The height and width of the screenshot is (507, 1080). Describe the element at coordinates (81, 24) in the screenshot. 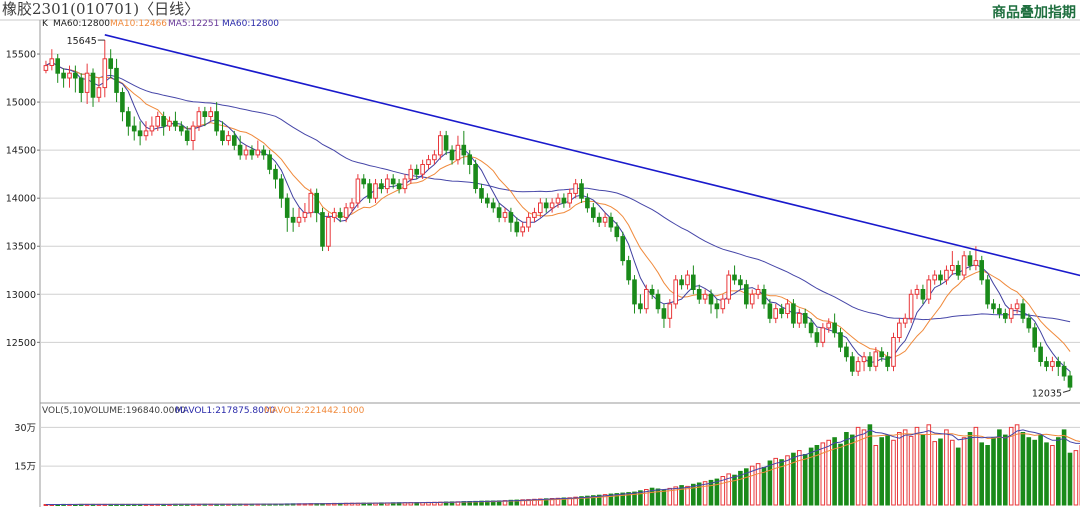

I see `legend-ma60-a: MA60:12800` at that location.